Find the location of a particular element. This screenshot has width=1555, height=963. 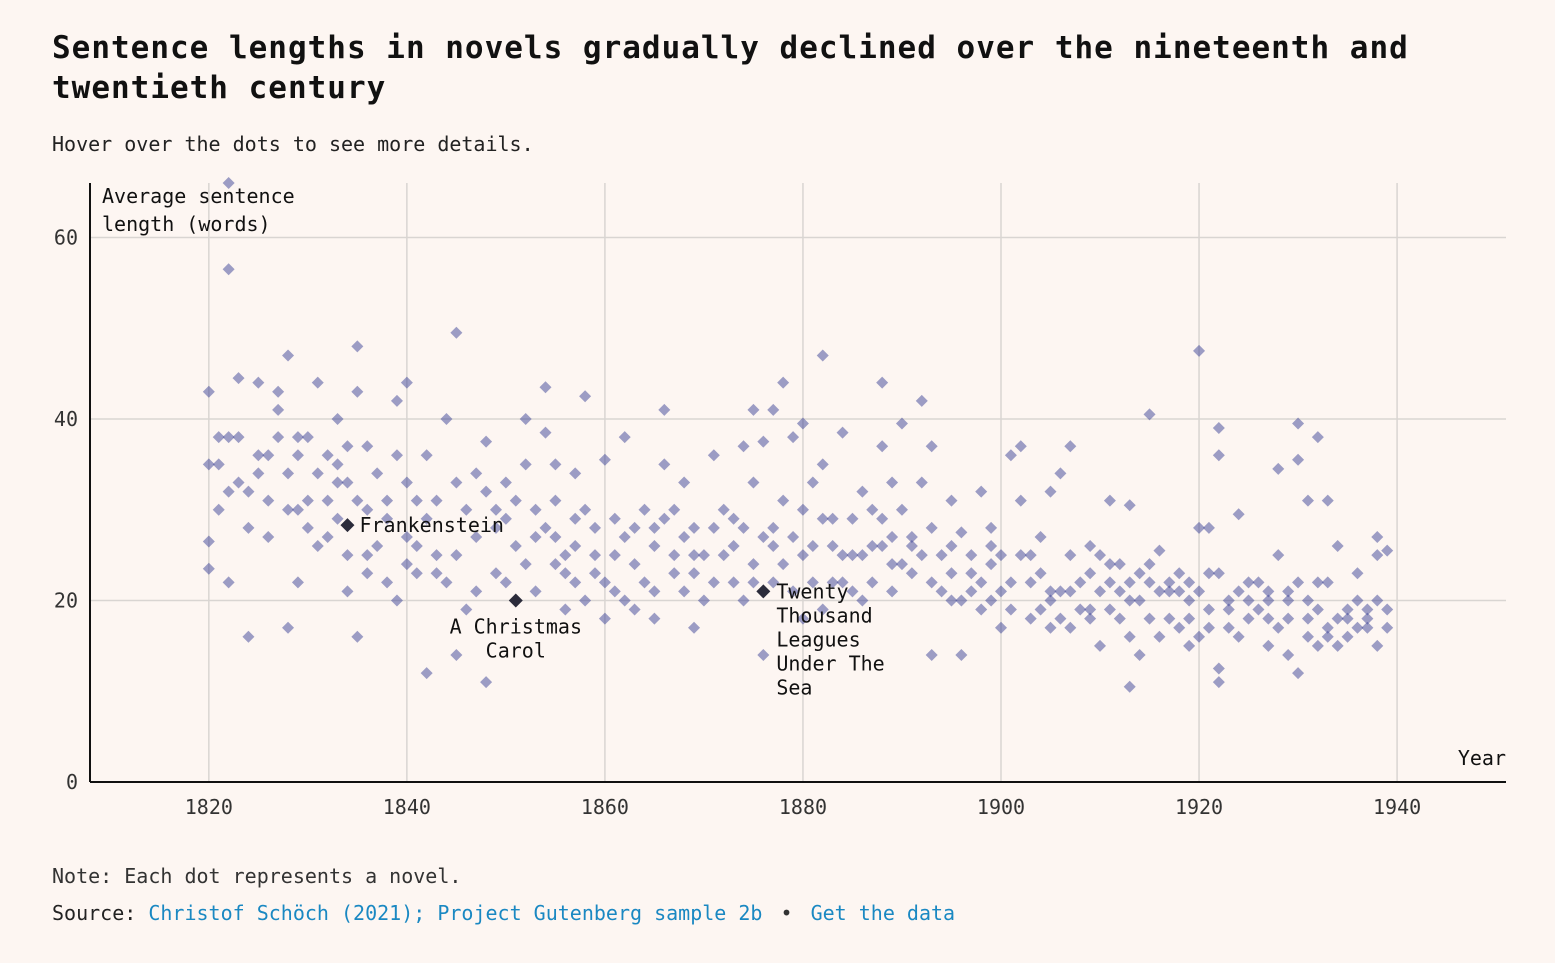

y-axis-label: Average sentence length (words) is located at coordinates (198, 210).